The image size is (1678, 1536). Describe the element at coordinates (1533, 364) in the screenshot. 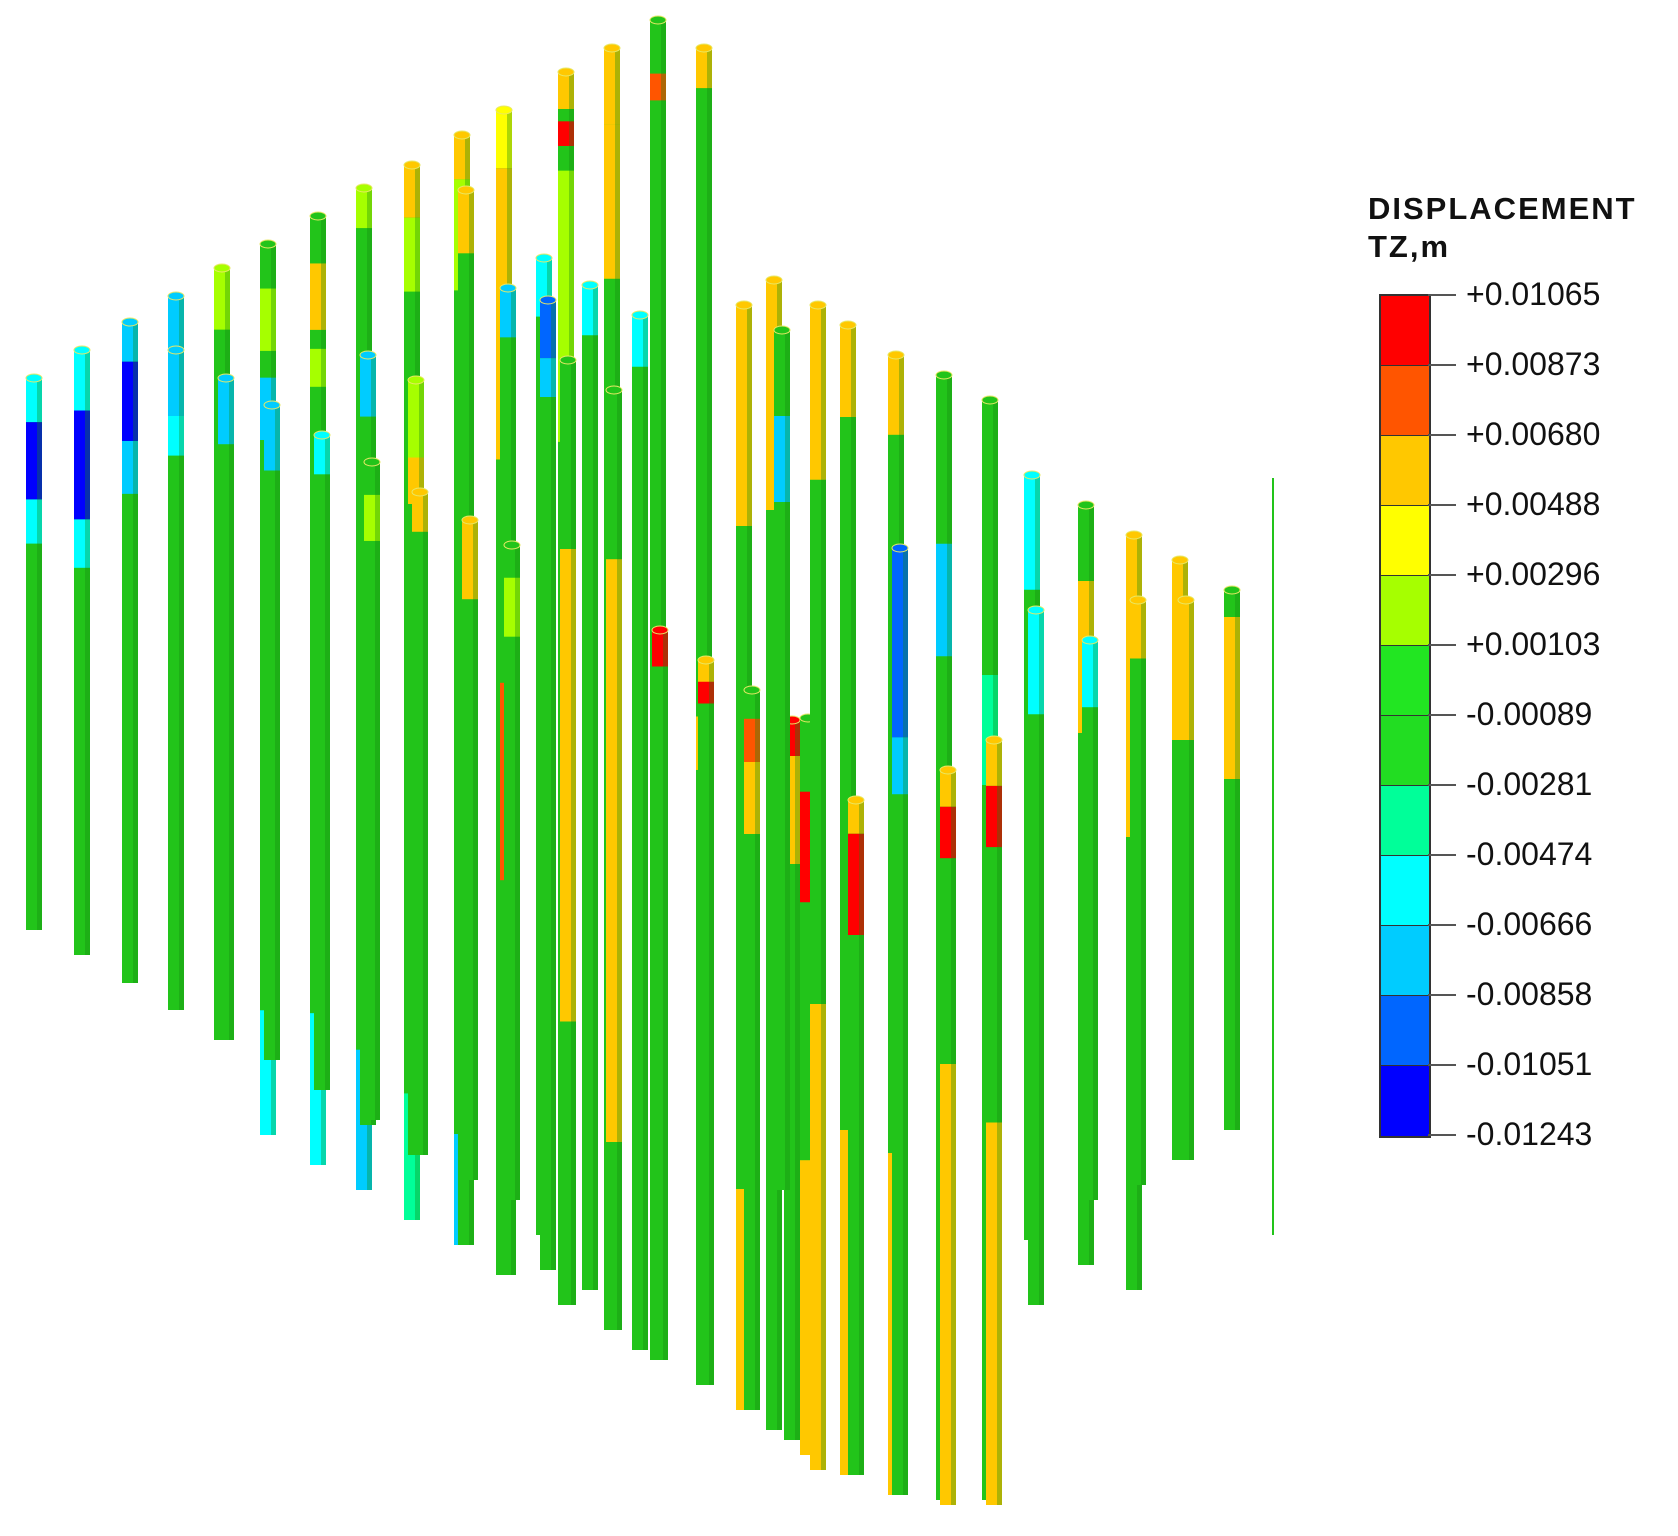

I see `scale-tick-label: +0.00873` at that location.